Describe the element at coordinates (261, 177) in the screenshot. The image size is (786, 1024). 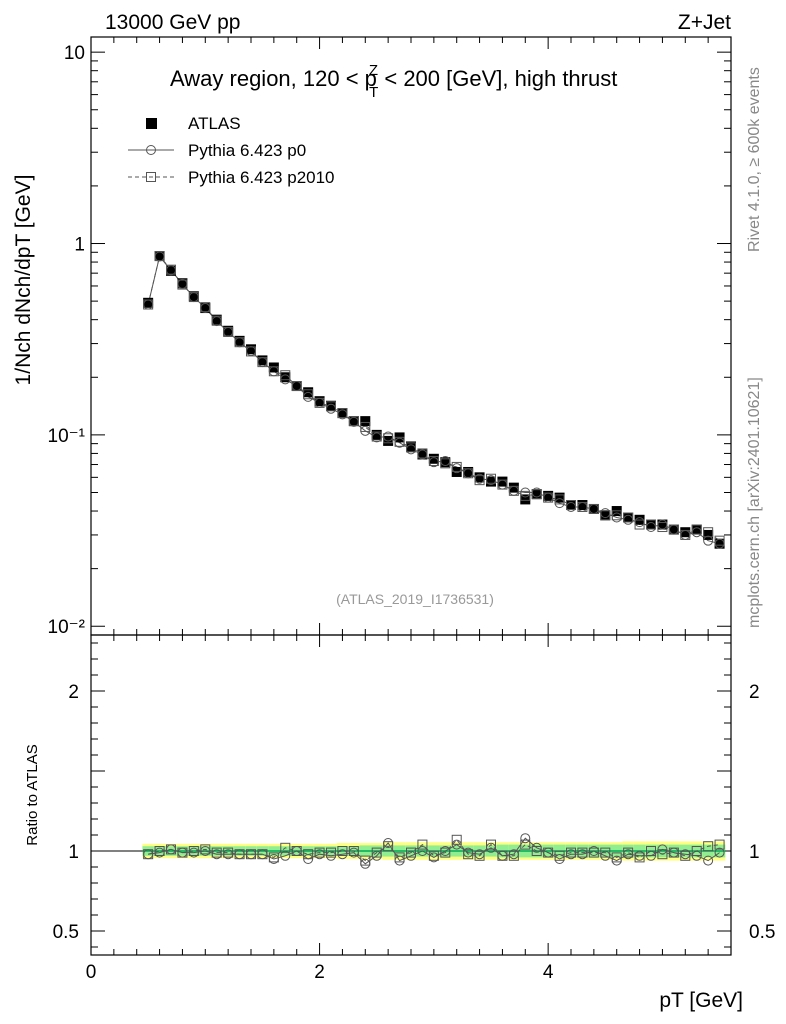
I see `legend-label-p2010: Pythia 6.423 p2010` at that location.